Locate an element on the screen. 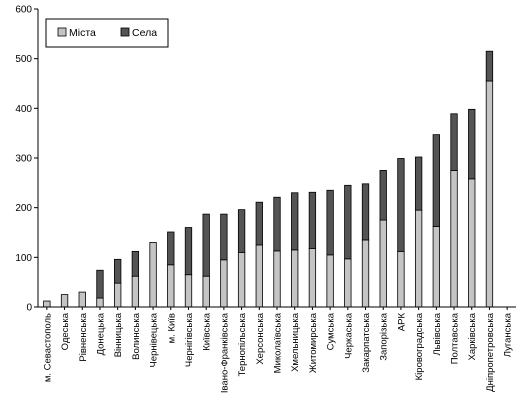 The image size is (521, 406). y-tick-label: 100 is located at coordinates (23, 258).